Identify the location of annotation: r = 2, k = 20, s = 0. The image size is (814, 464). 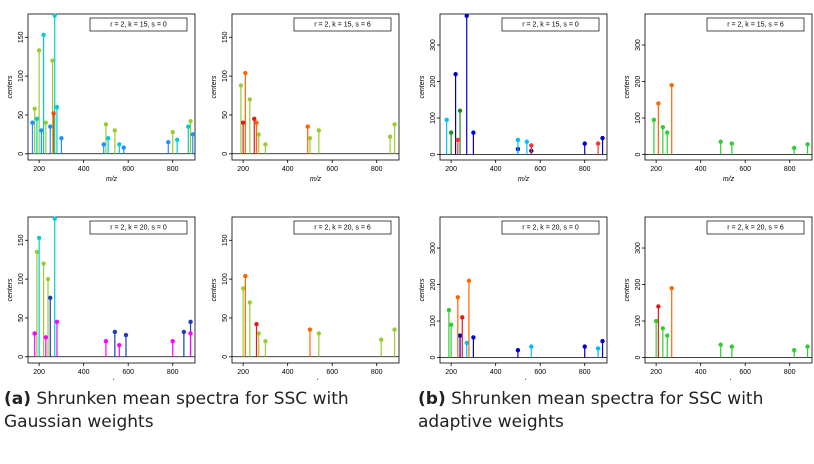
(550, 227).